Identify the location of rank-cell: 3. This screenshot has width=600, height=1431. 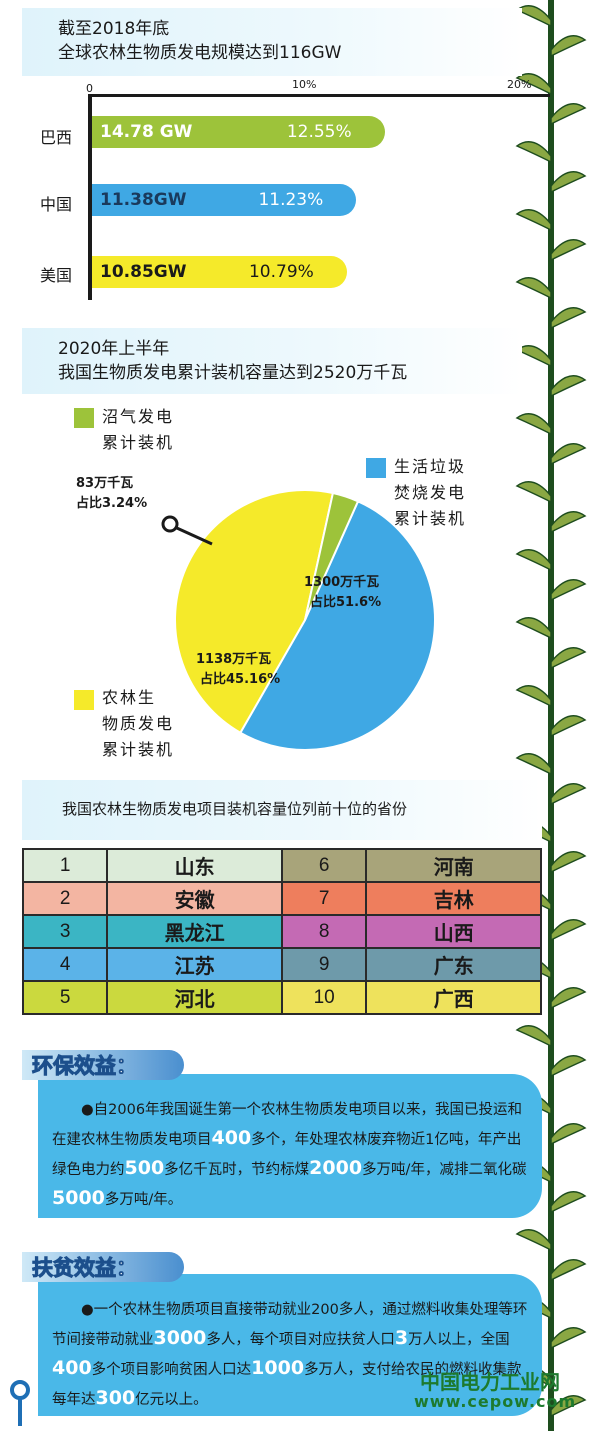
(65, 931).